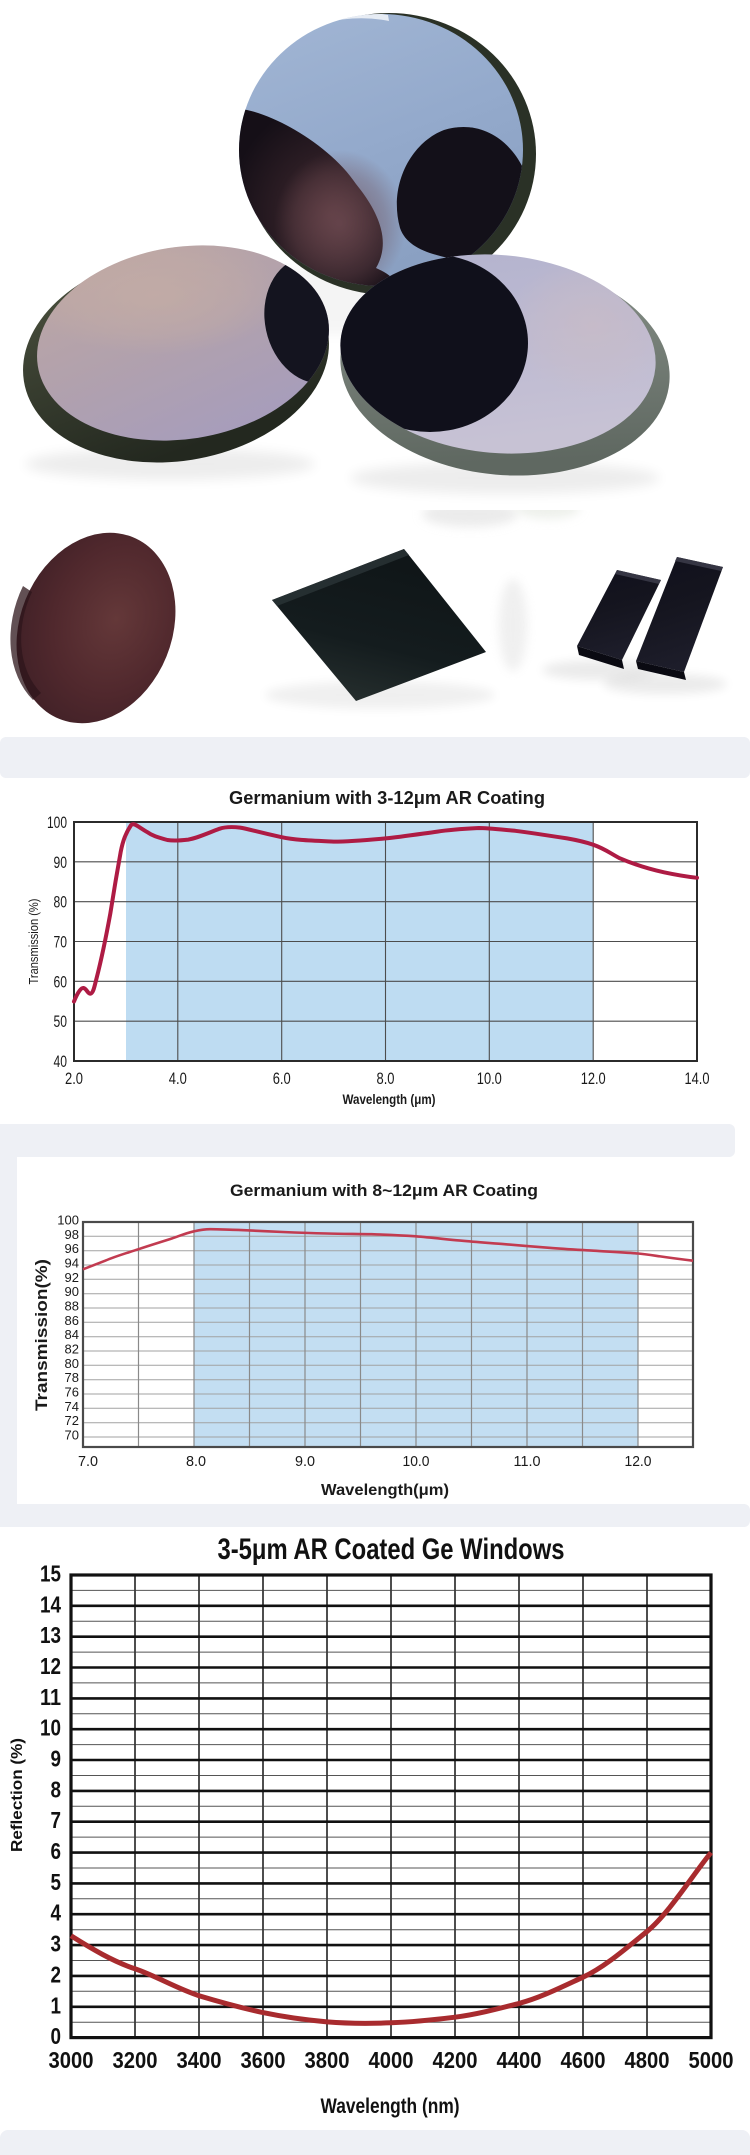  Describe the element at coordinates (199, 2060) in the screenshot. I see `svg-text: 3400` at that location.